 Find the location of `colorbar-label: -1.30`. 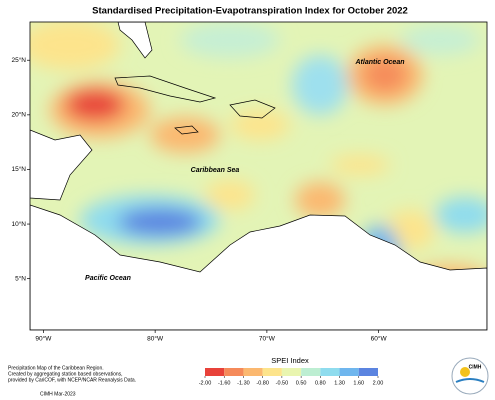

colorbar-label: -1.30 is located at coordinates (243, 383).